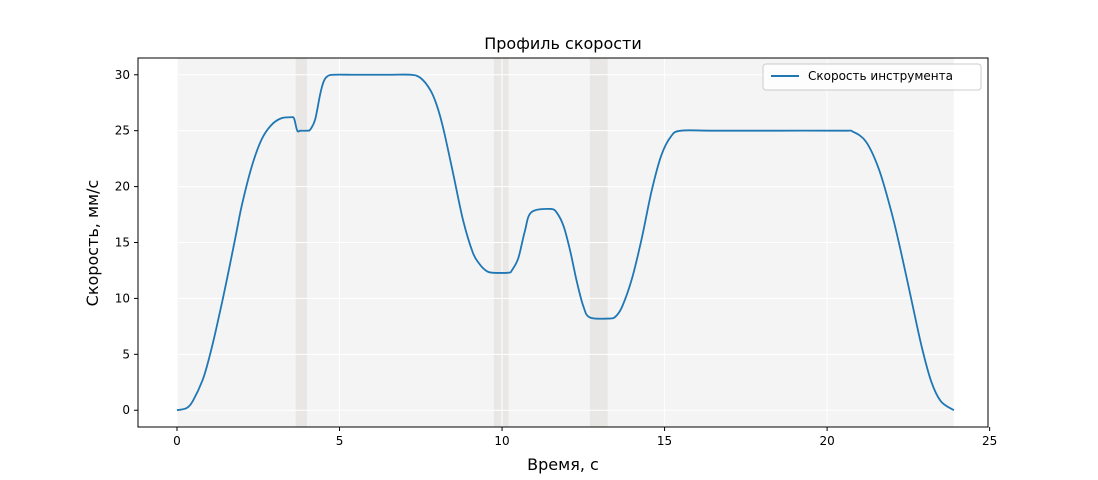  What do you see at coordinates (563, 464) in the screenshot?
I see `x-axis-label: Время, с` at bounding box center [563, 464].